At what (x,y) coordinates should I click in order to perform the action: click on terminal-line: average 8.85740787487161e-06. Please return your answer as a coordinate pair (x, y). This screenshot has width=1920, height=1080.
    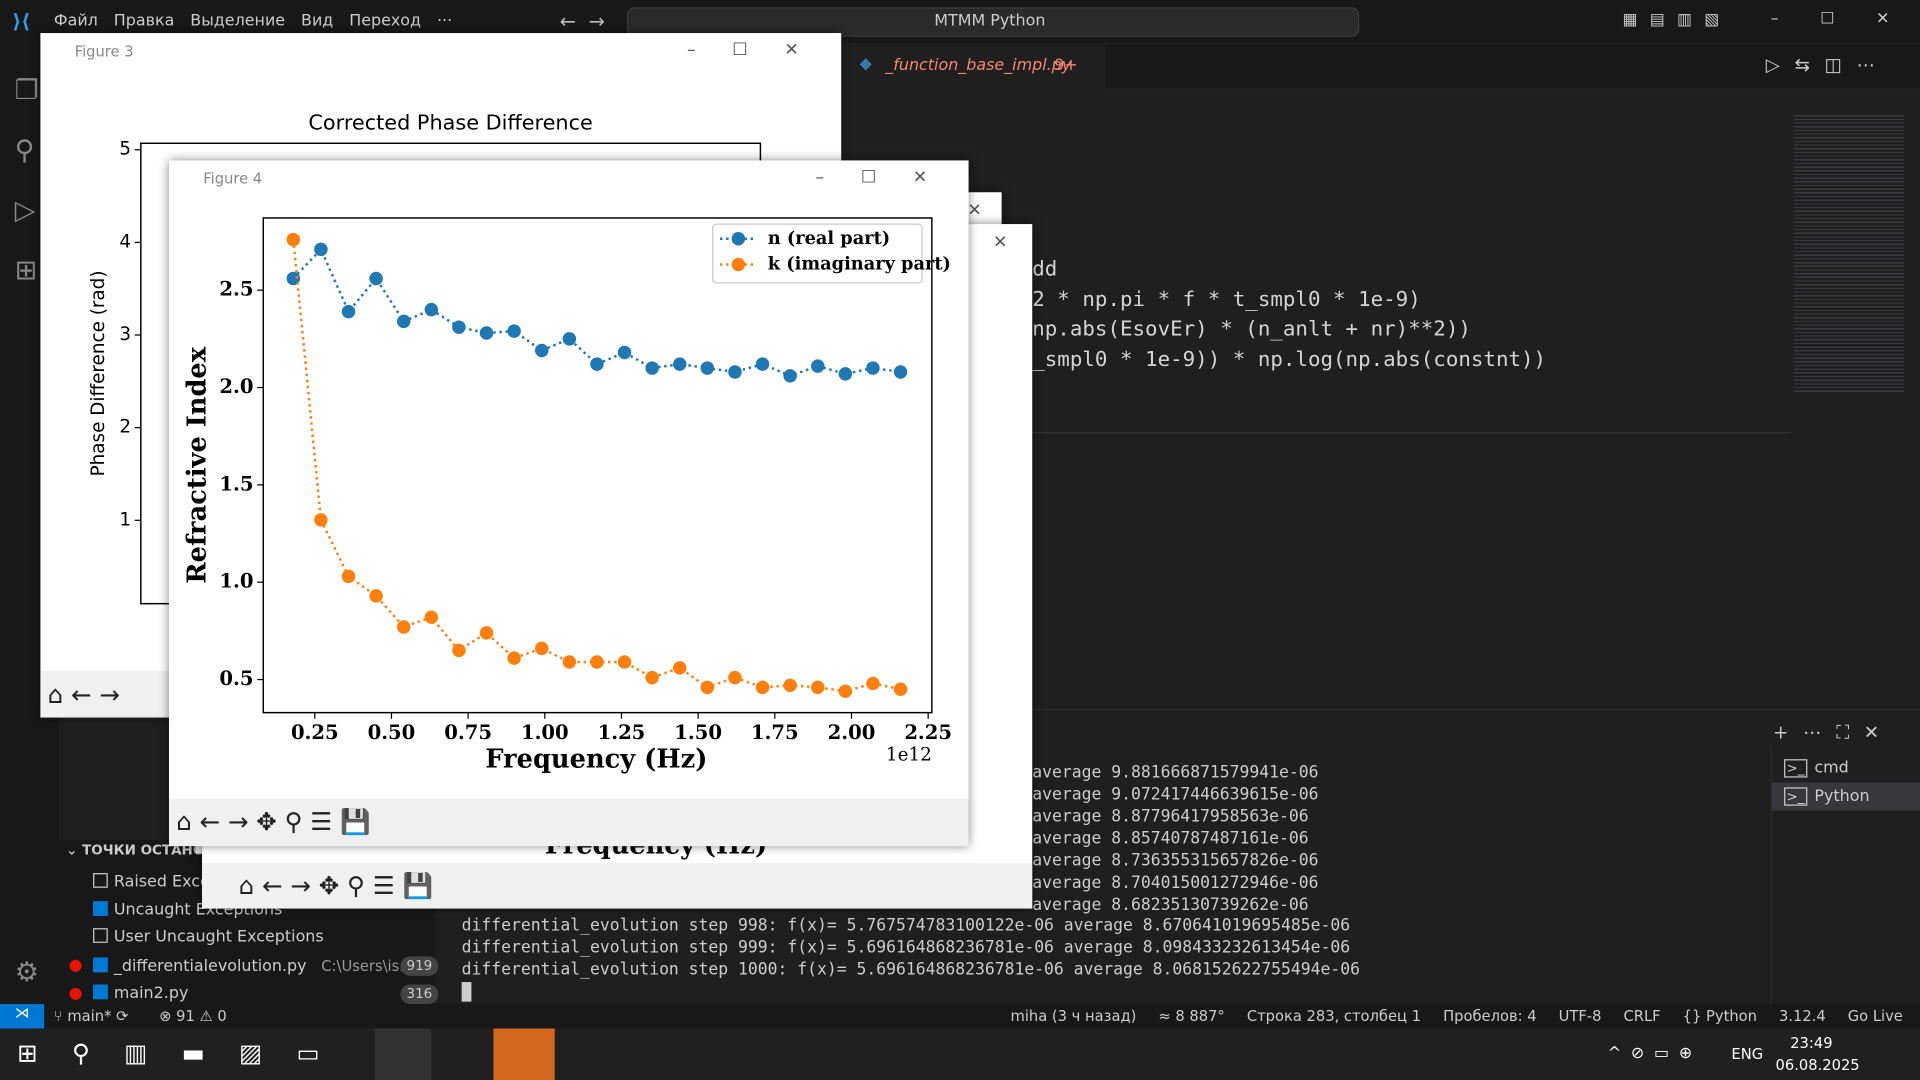
    Looking at the image, I should click on (1170, 839).